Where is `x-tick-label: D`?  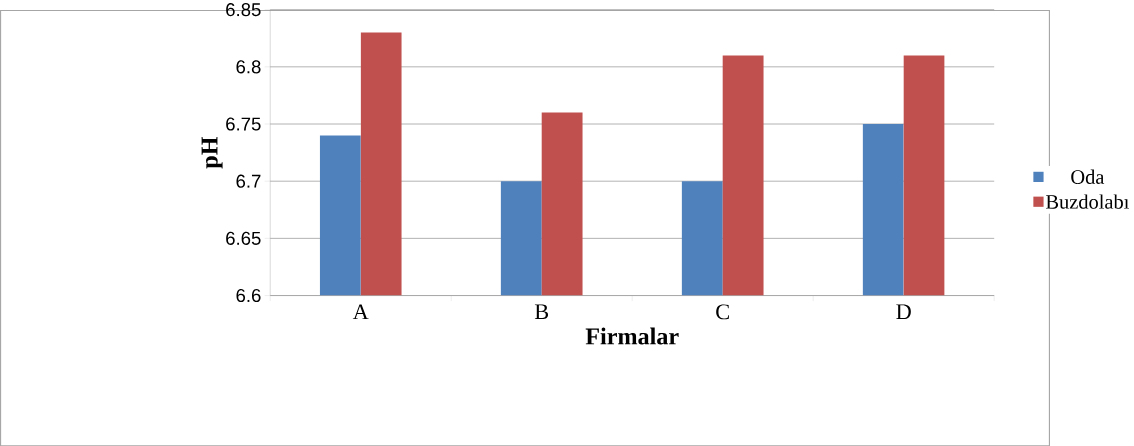
x-tick-label: D is located at coordinates (903, 311).